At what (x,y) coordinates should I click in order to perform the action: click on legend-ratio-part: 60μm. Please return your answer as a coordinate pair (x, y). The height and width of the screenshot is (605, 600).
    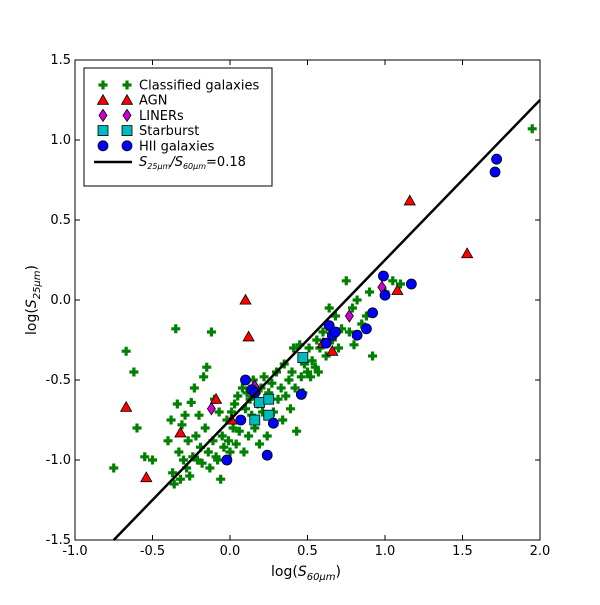
    Looking at the image, I should click on (194, 166).